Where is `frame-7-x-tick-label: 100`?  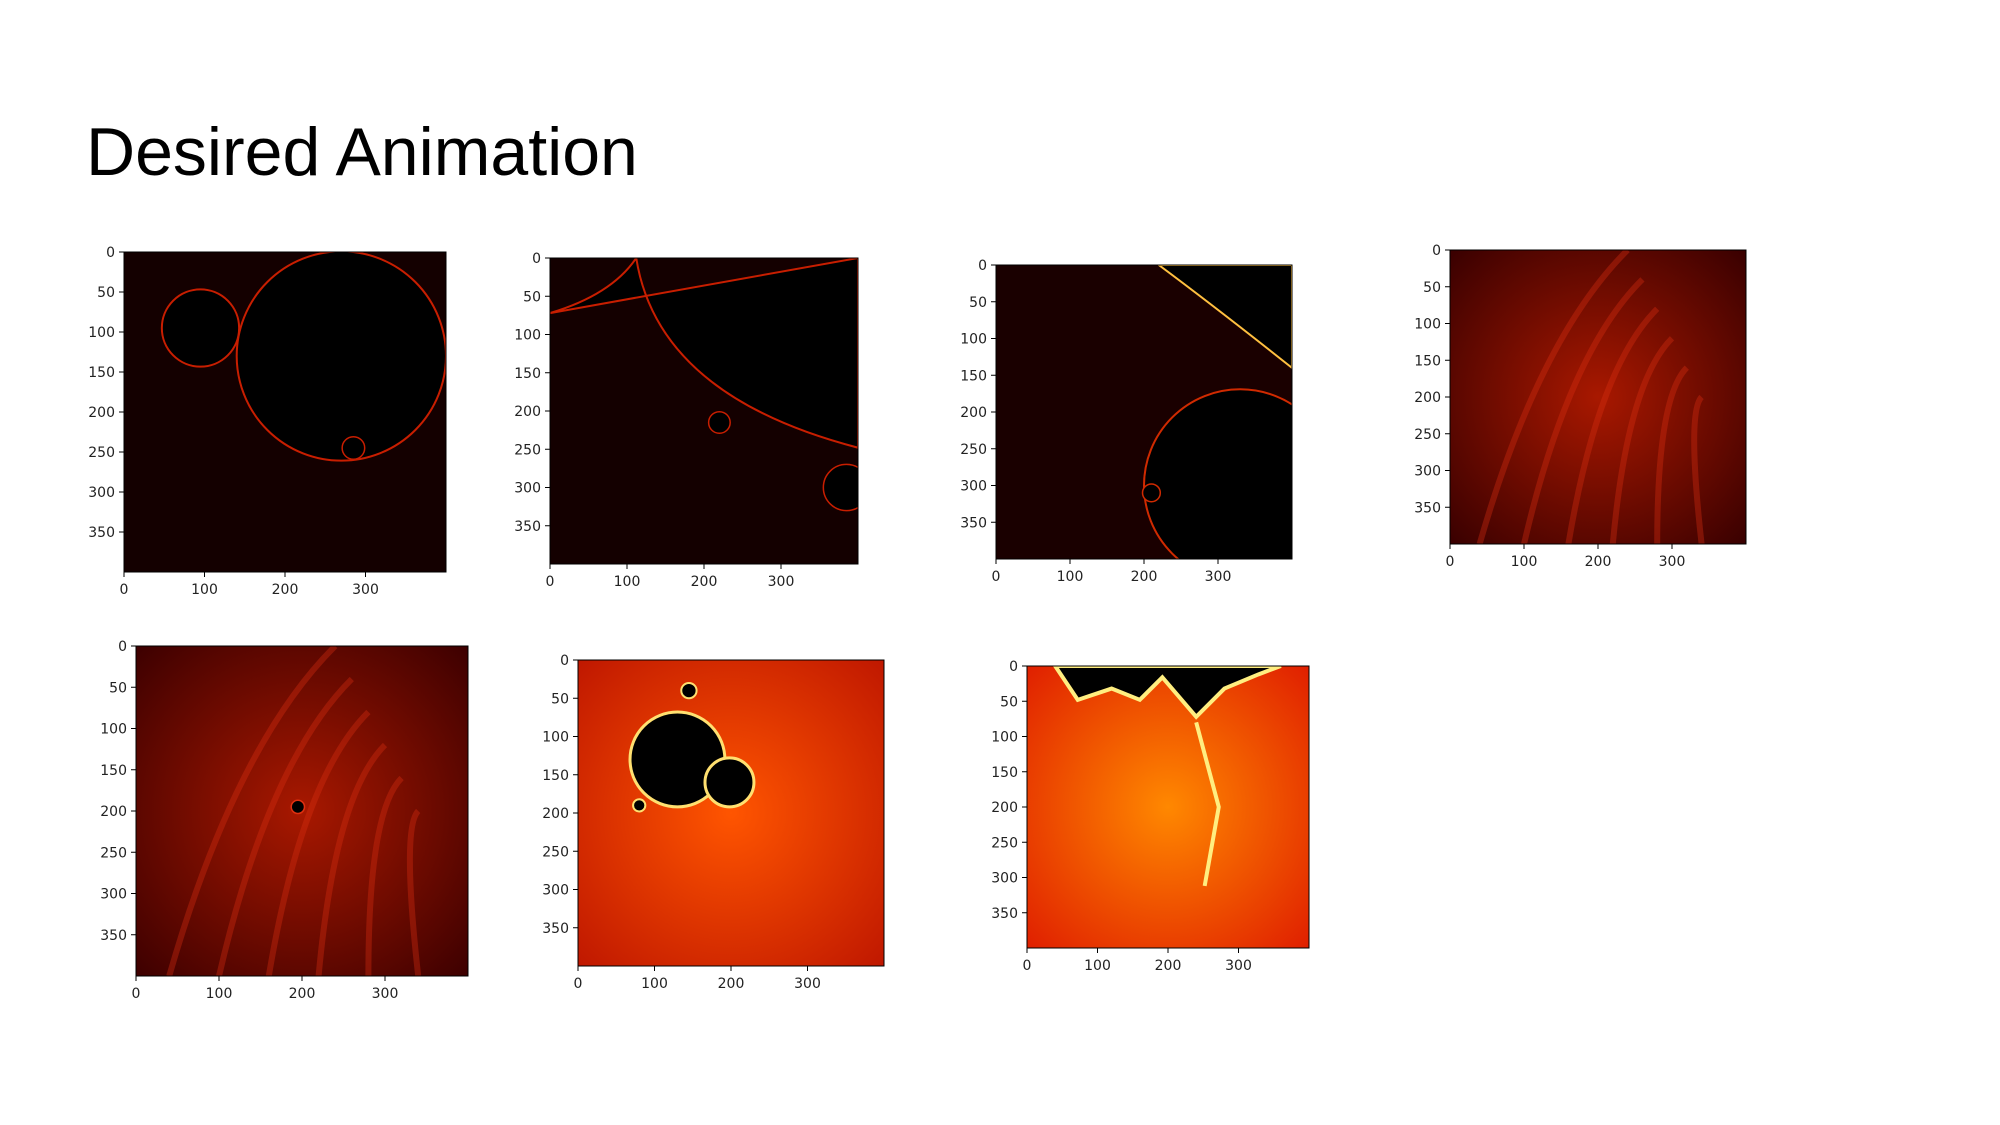
frame-7-x-tick-label: 100 is located at coordinates (1097, 966).